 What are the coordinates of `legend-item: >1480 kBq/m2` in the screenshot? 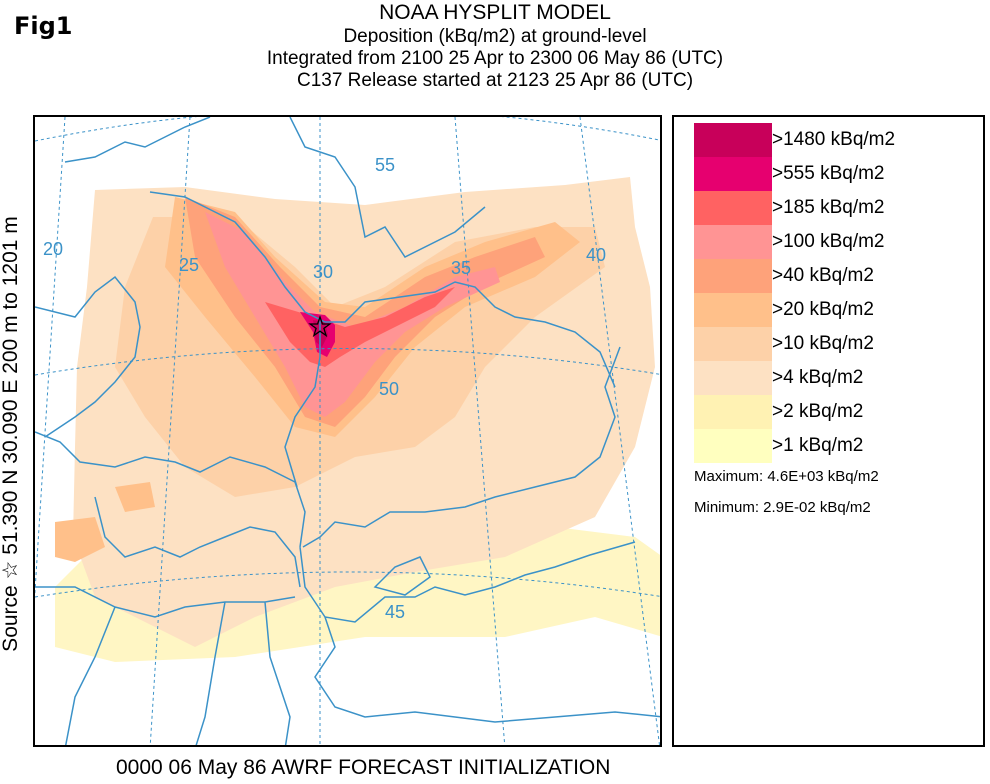 It's located at (794, 140).